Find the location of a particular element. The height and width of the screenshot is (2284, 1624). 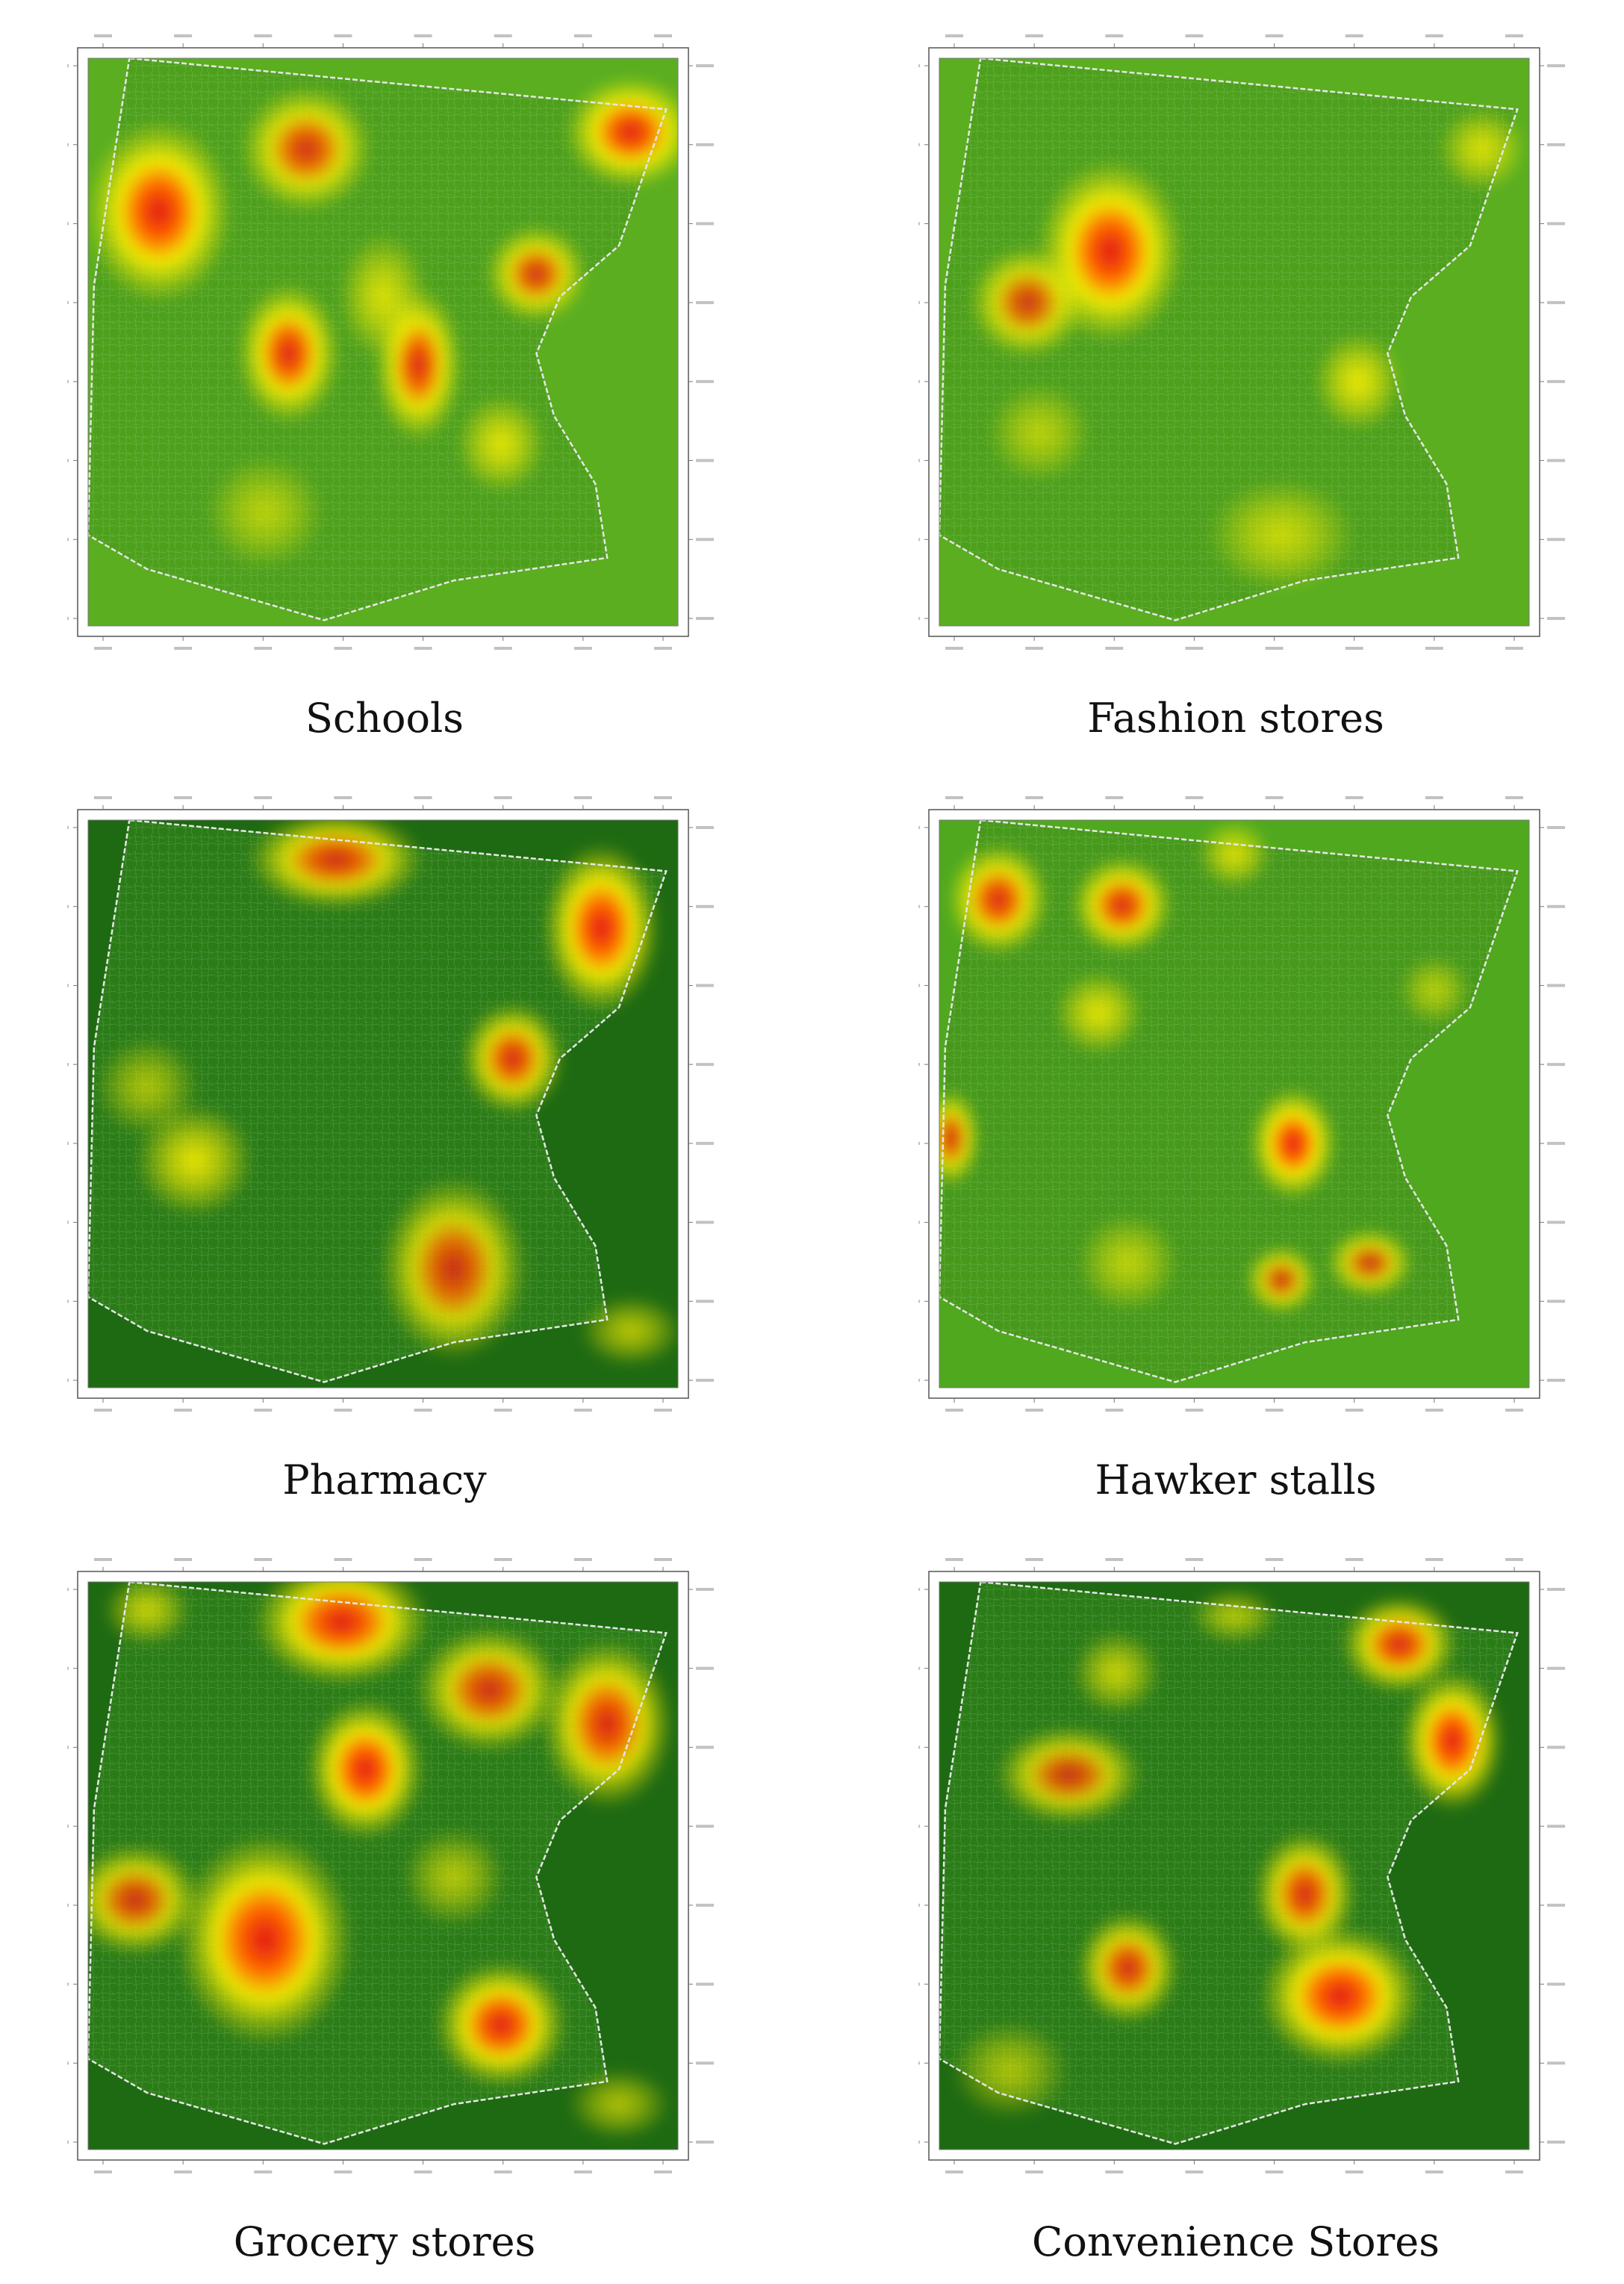

map-panel-fashion-stores is located at coordinates (1254, 347).